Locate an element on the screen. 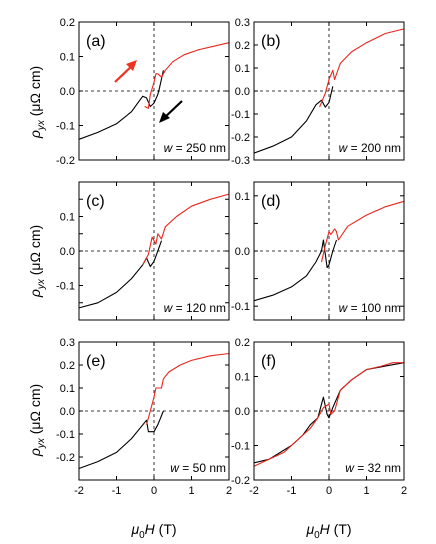 The image size is (436, 544). x-axis-label-left: μ0H (T) is located at coordinates (153, 531).